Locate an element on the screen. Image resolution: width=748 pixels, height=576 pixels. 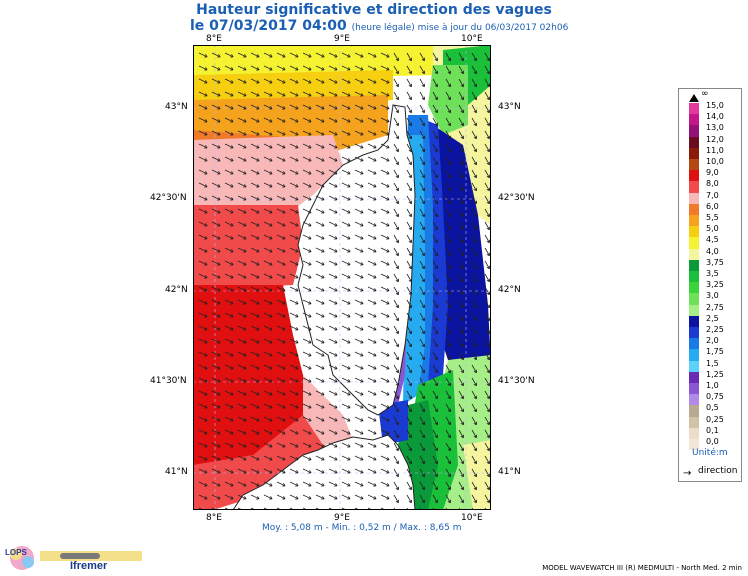
corsica-land is located at coordinates (356, 260).